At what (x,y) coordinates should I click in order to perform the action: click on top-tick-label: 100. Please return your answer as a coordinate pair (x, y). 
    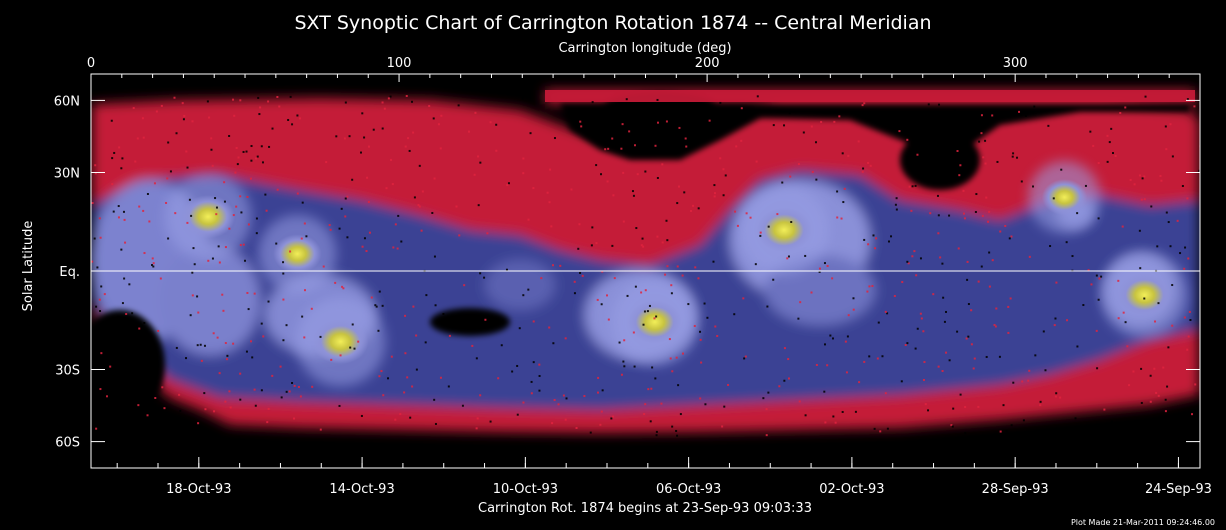
    Looking at the image, I should click on (399, 63).